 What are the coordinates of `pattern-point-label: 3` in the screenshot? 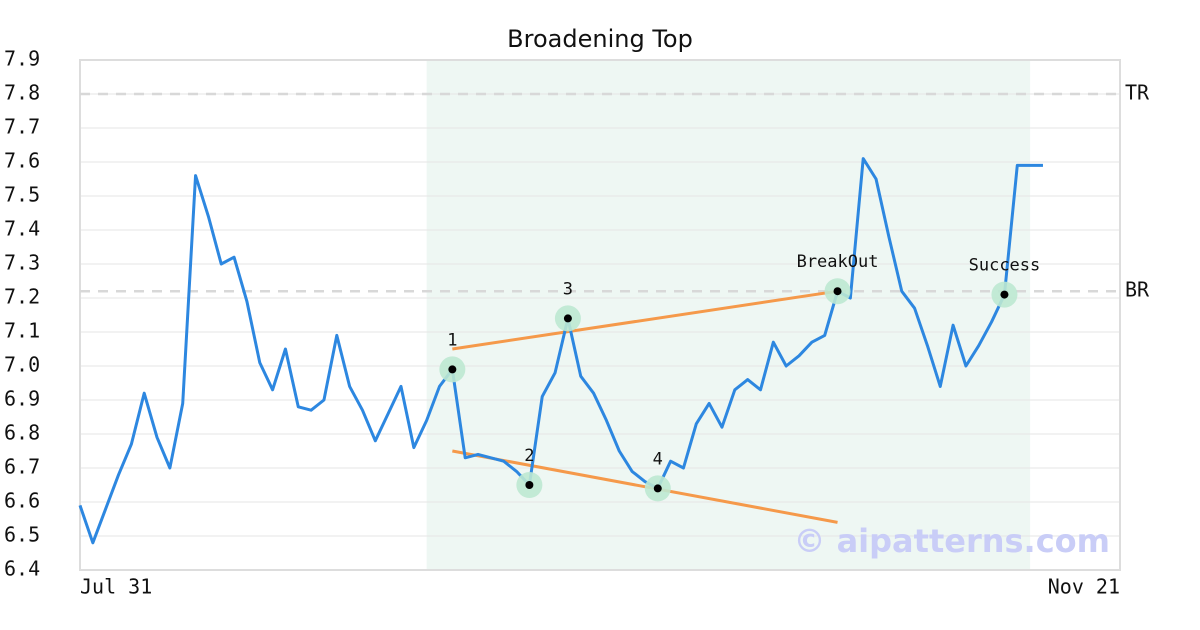 It's located at (568, 289).